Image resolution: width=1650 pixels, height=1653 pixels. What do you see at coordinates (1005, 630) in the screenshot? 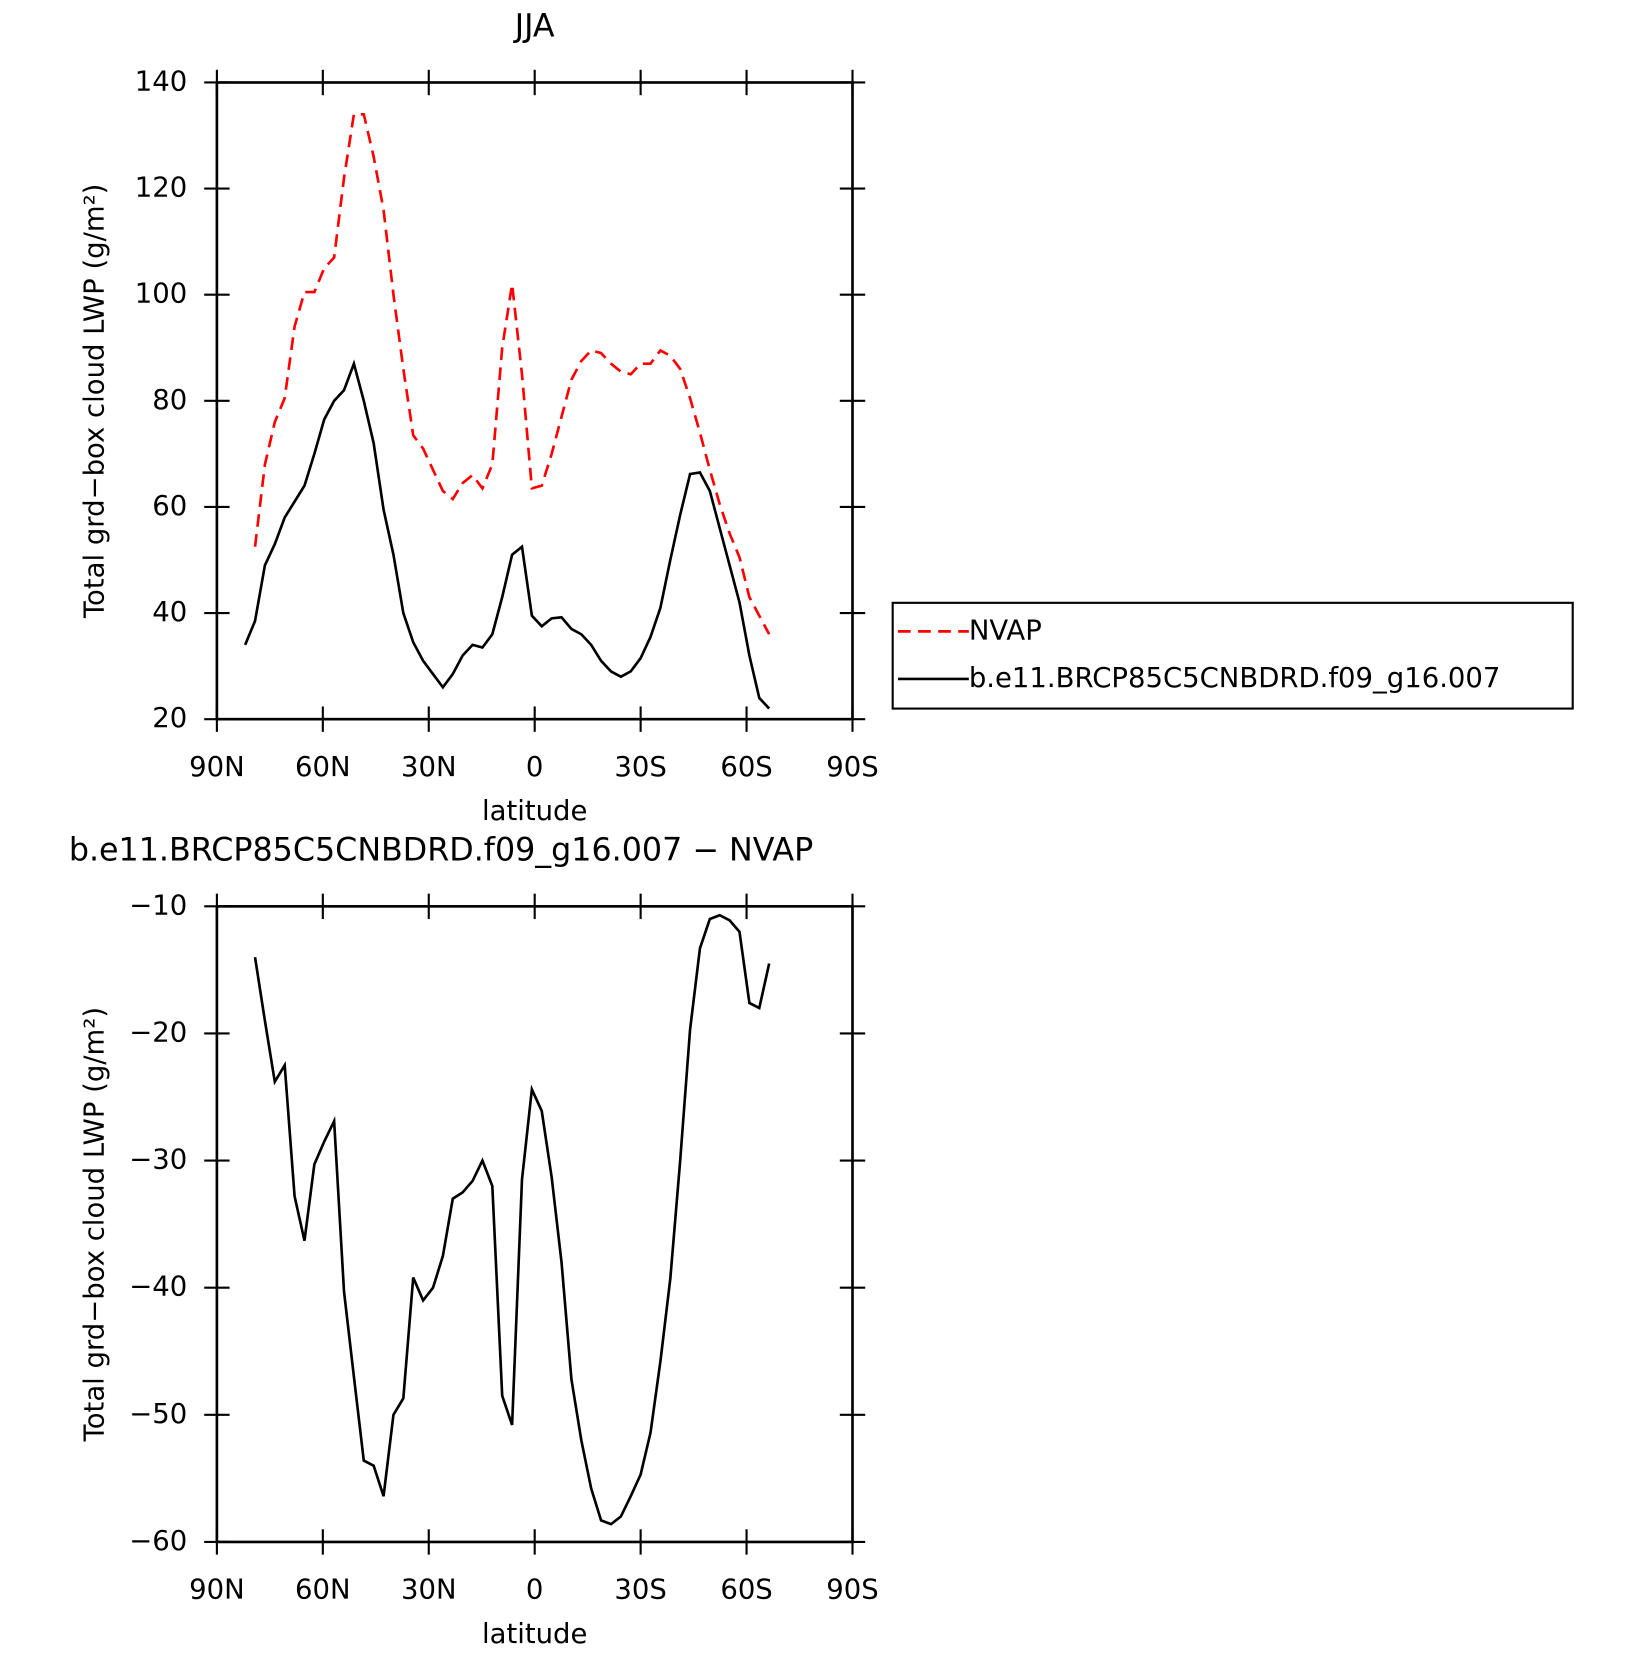
I see `legend-label: NVAP` at bounding box center [1005, 630].